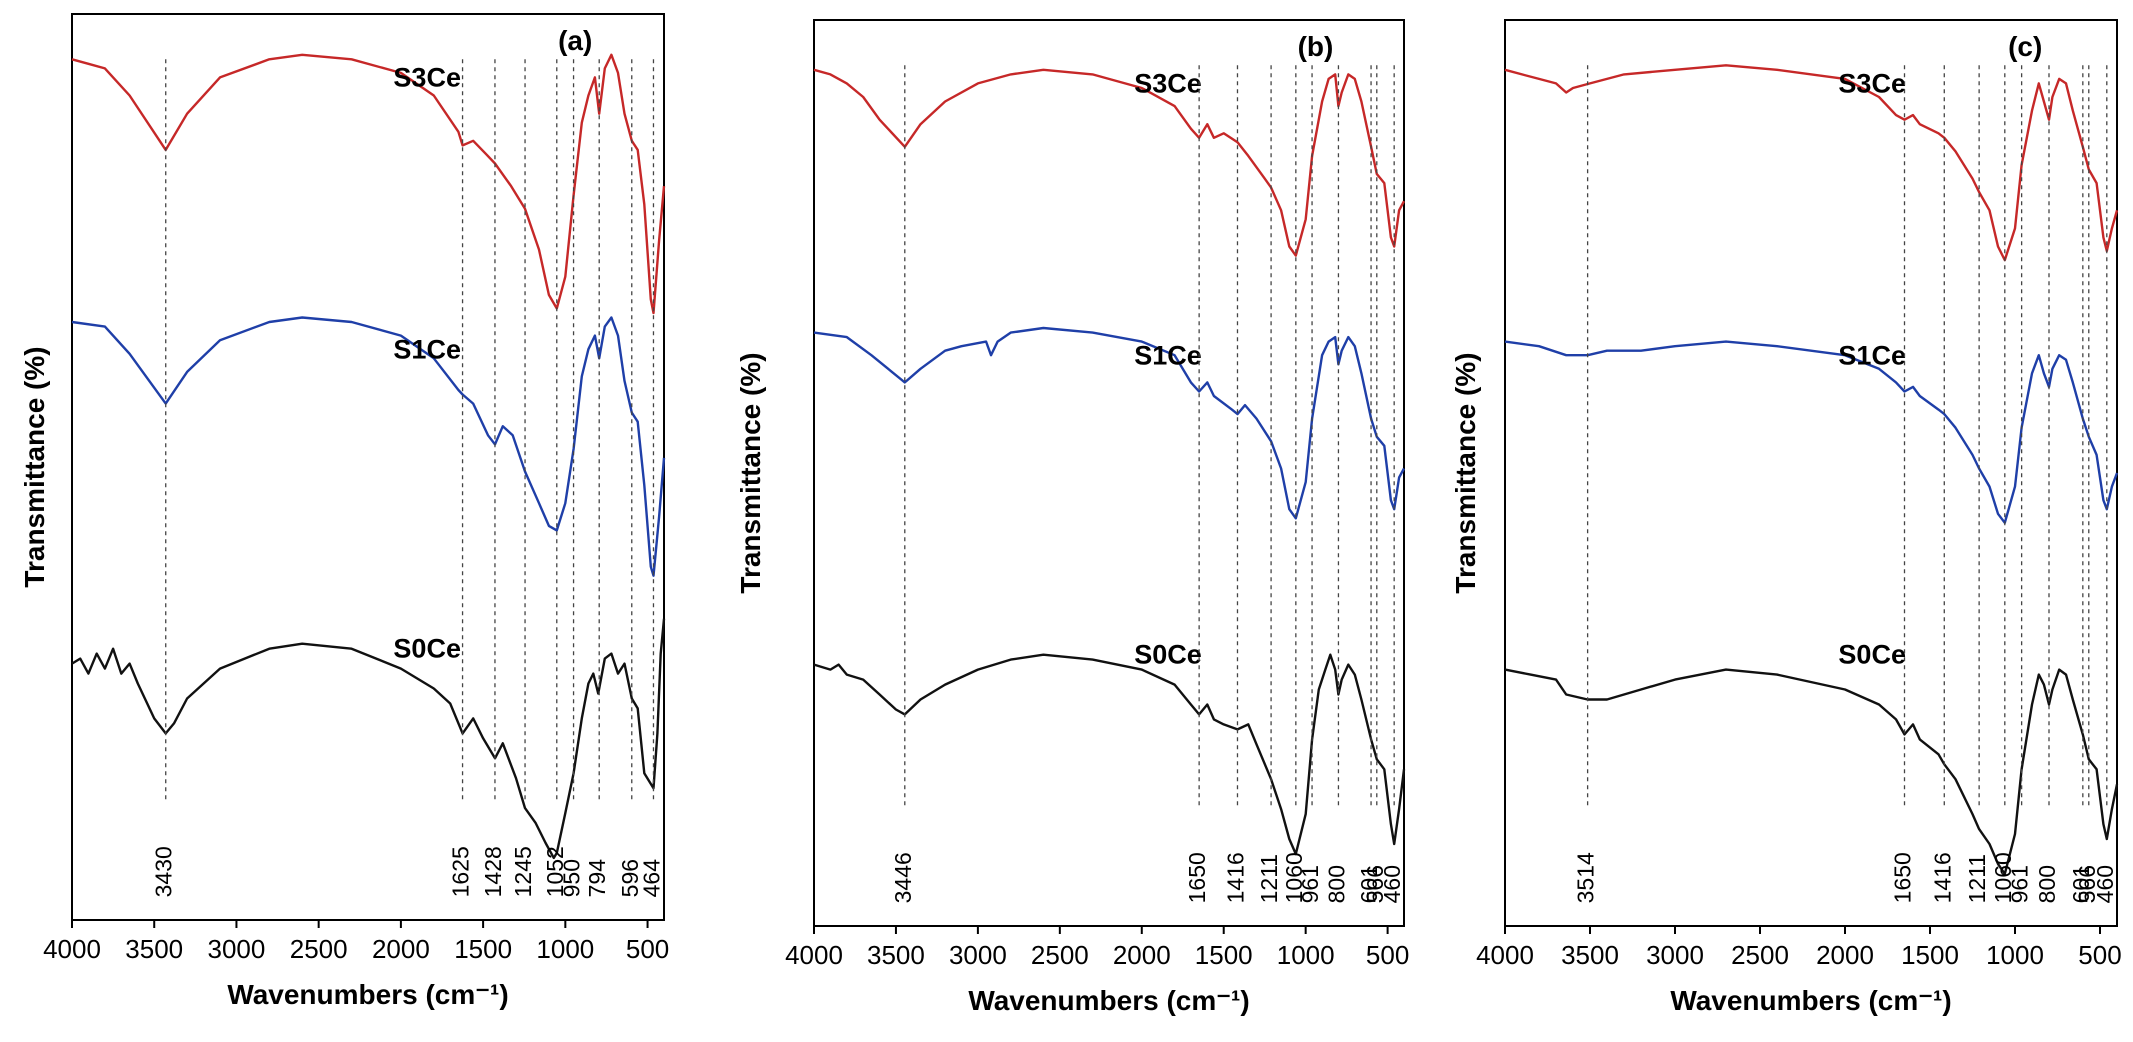 The height and width of the screenshot is (1042, 2133). I want to click on peak-label-1625: 1625, so click(461, 871).